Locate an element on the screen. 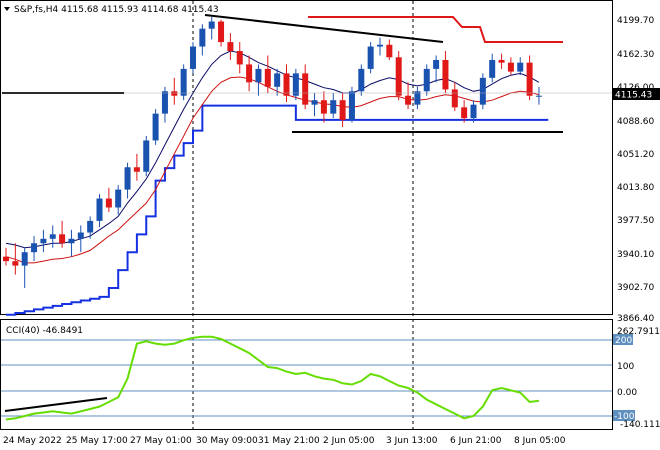 This screenshot has height=450, width=660. cci-trendline is located at coordinates (56, 404).